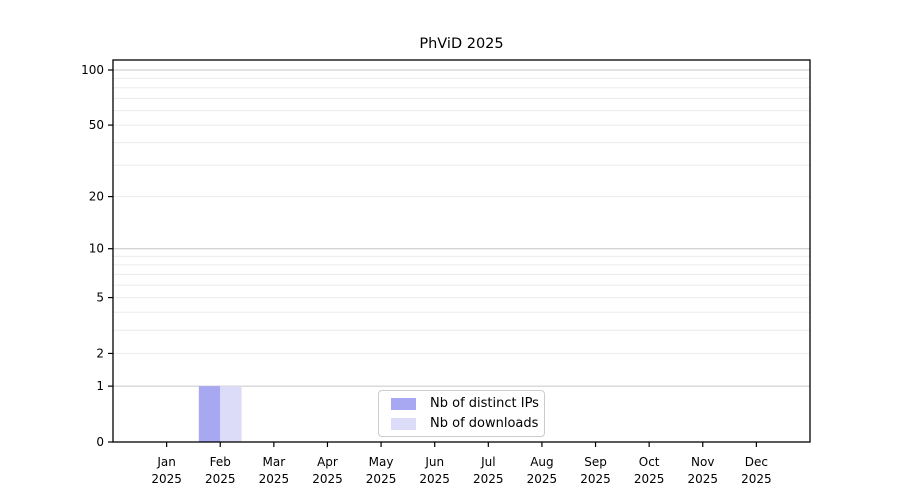 The height and width of the screenshot is (500, 900). Describe the element at coordinates (100, 353) in the screenshot. I see `y-tick-label: 2` at that location.